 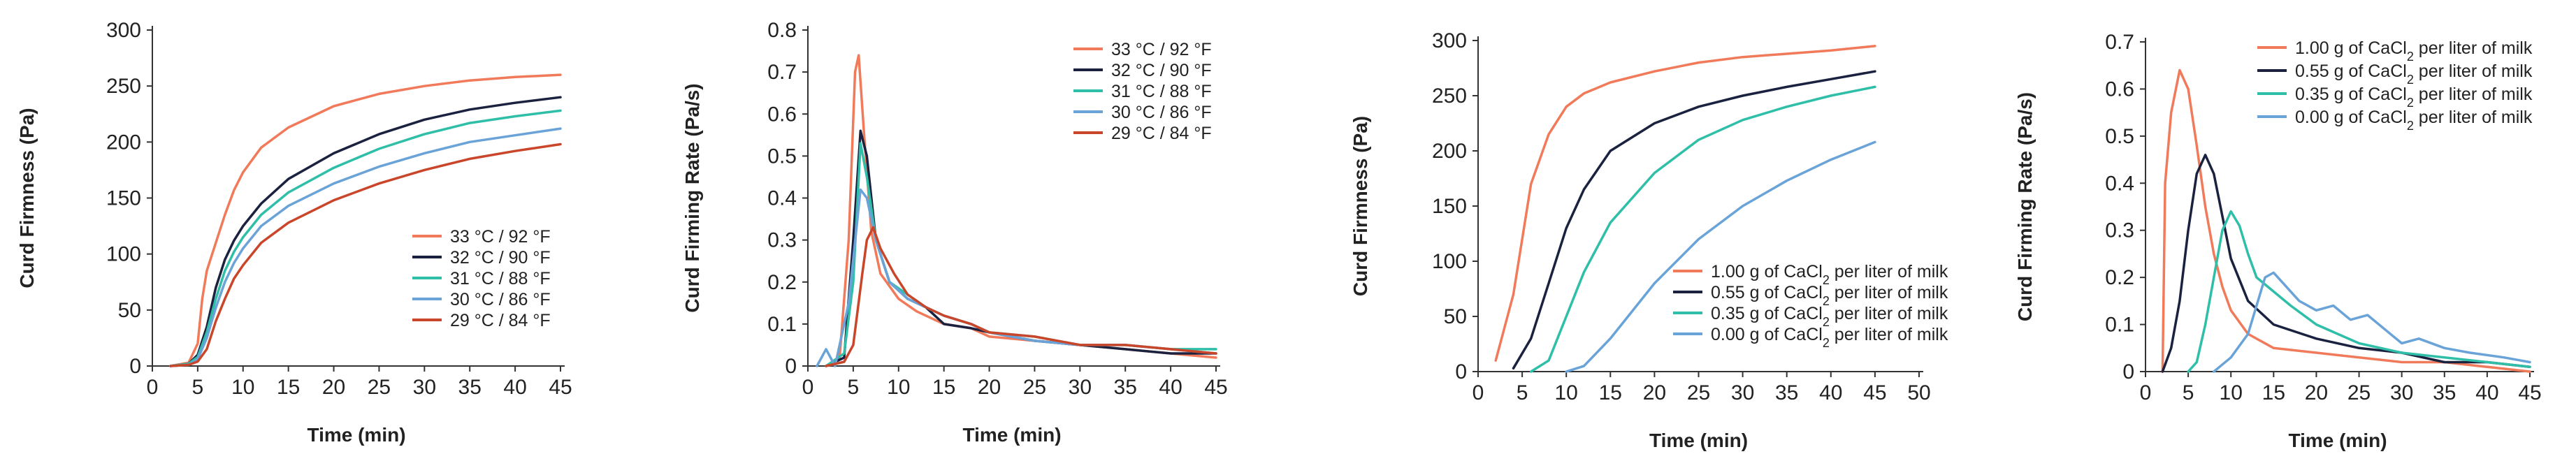 I want to click on y-tick-label: 50, so click(x=129, y=310).